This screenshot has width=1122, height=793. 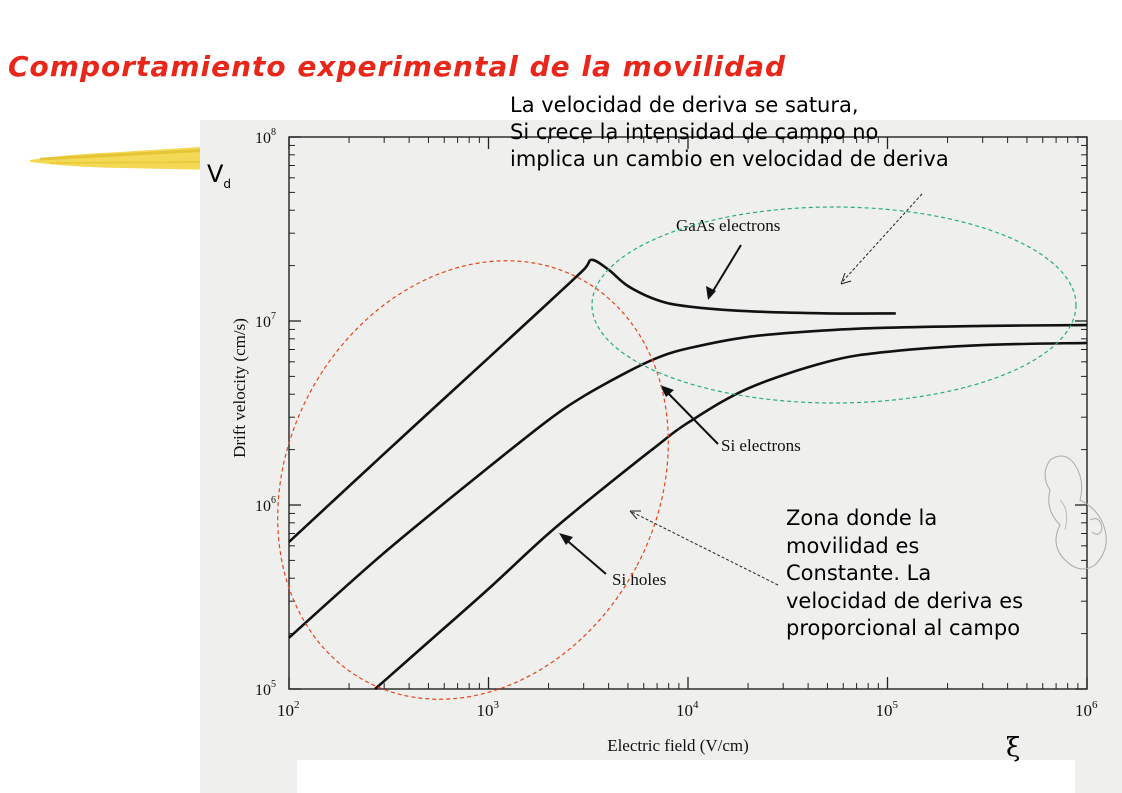 I want to click on x-tick-exponent: 2, so click(x=297, y=705).